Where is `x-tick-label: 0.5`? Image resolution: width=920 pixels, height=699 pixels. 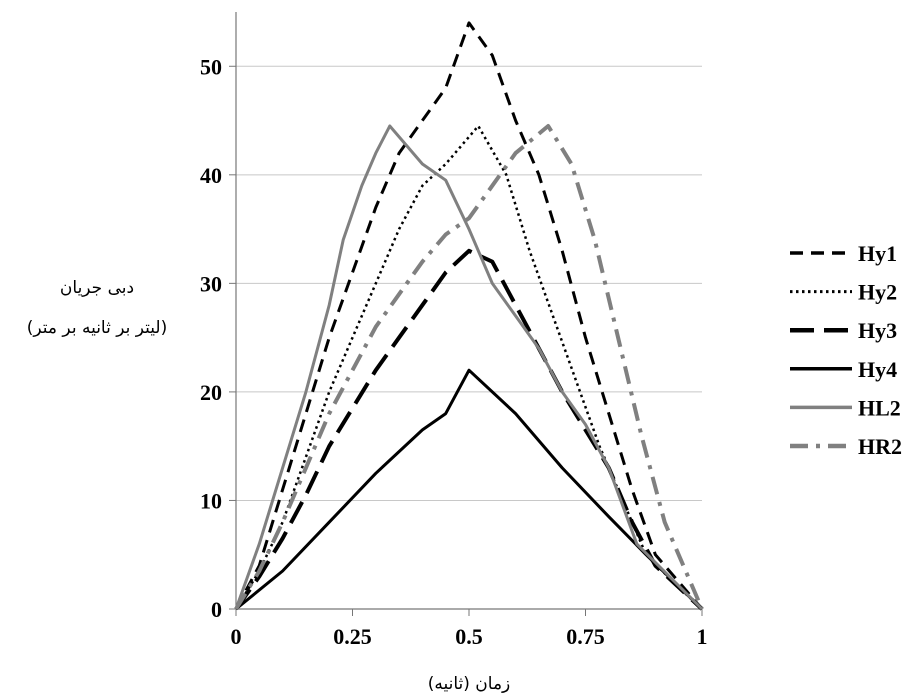
x-tick-label: 0.5 is located at coordinates (469, 636).